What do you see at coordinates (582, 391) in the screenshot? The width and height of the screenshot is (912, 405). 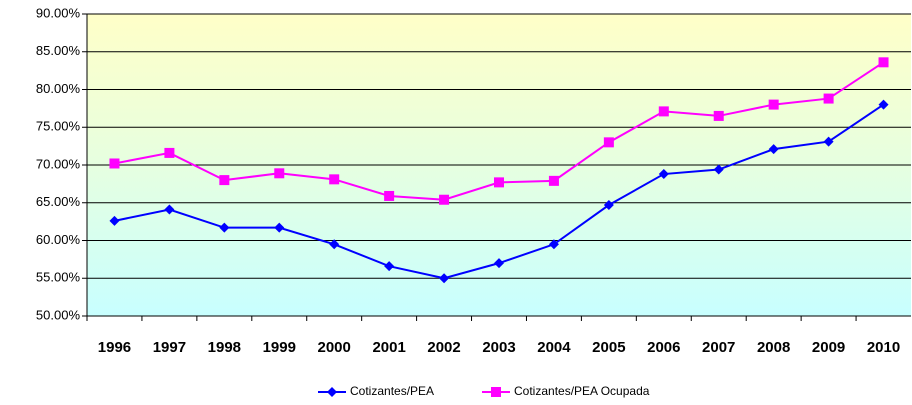 I see `legend-label: Cotizantes/PEA Ocupada` at bounding box center [582, 391].